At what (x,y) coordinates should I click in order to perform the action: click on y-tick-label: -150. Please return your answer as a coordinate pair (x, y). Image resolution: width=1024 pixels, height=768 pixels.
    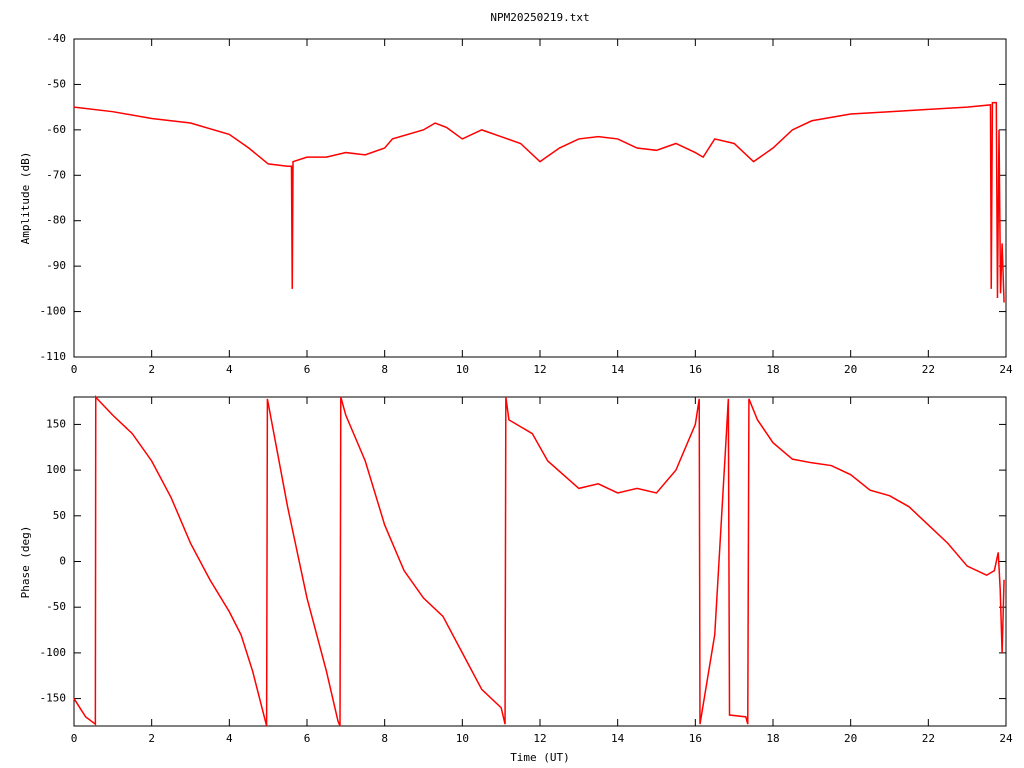
    Looking at the image, I should click on (53, 698).